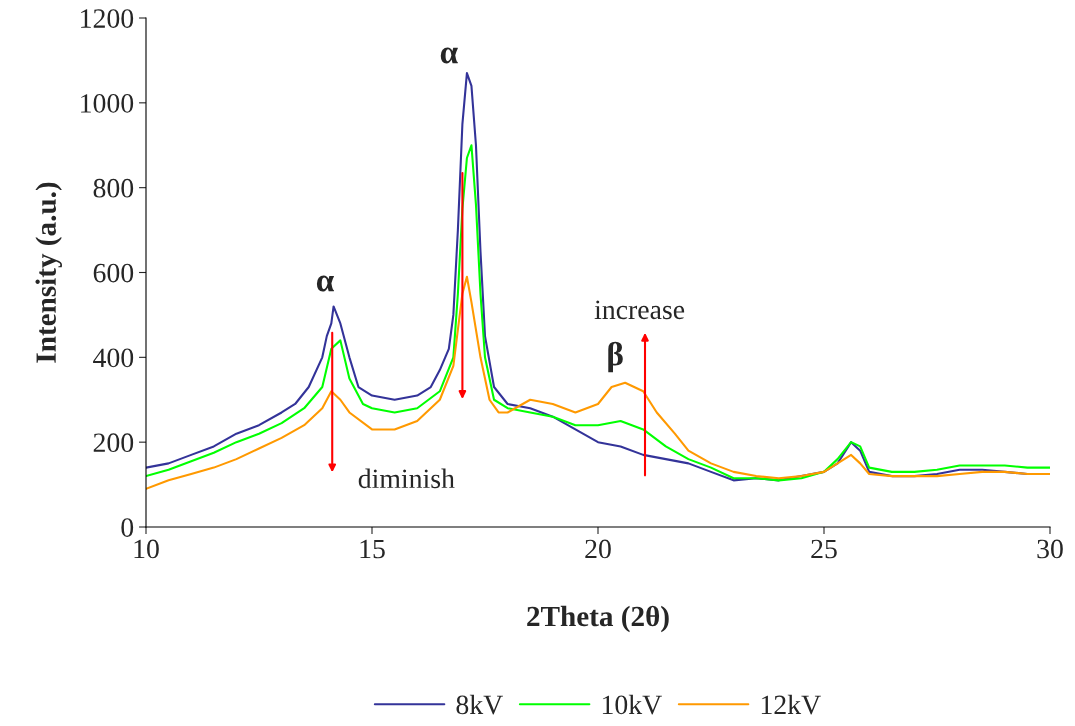 The height and width of the screenshot is (726, 1075). I want to click on legend-label: 10kV, so click(632, 704).